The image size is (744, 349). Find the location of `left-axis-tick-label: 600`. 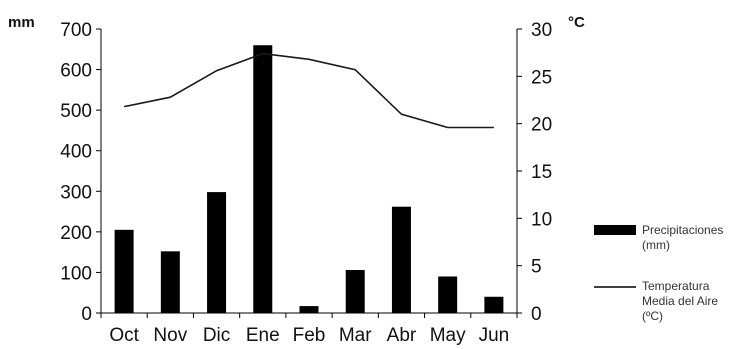

left-axis-tick-label: 600 is located at coordinates (76, 71).